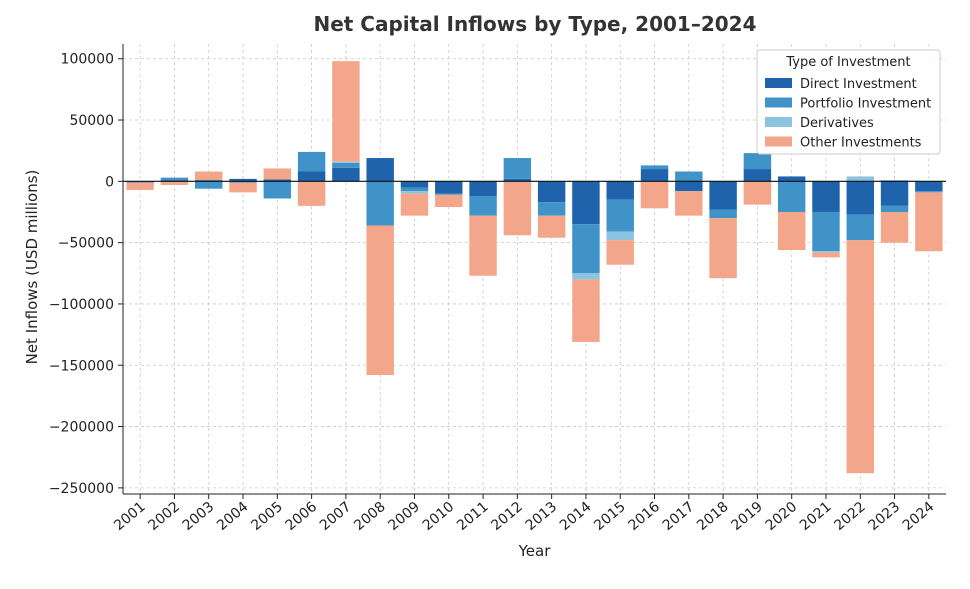 The width and height of the screenshot is (970, 589). I want to click on legend-label-derivatives: Derivatives, so click(837, 123).